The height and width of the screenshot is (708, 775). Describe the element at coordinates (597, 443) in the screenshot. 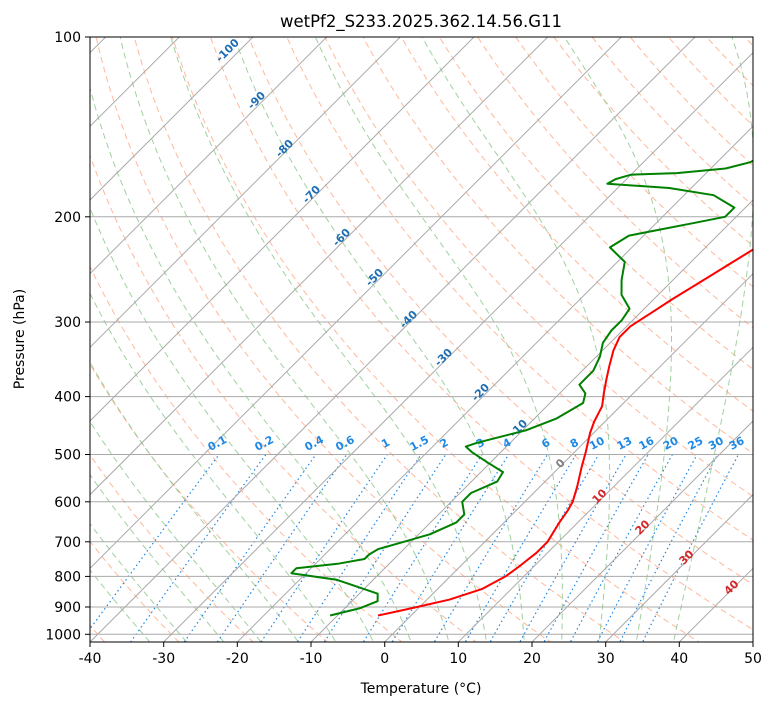

I see `mixing-ratio-label: 10` at that location.